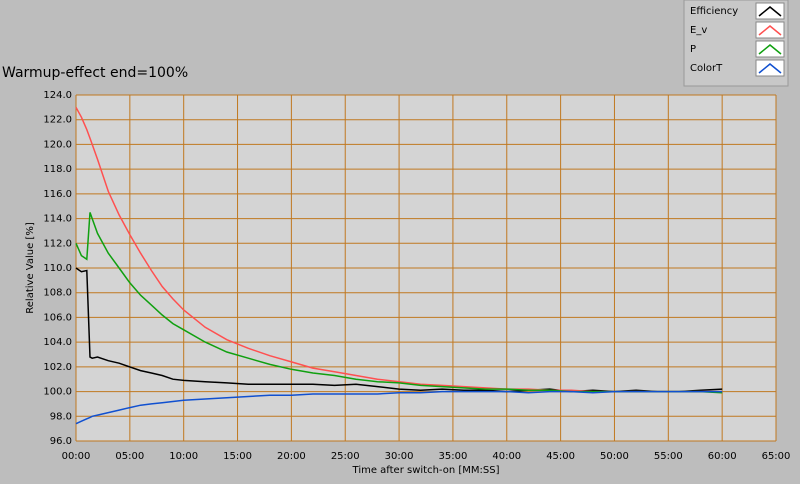  I want to click on legend-label: P, so click(693, 49).